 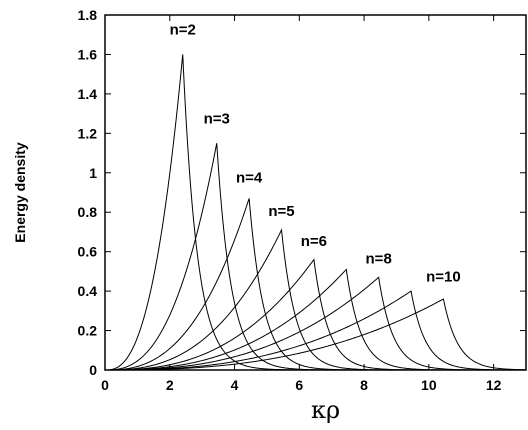 I want to click on annotation-n8: n=8, so click(x=379, y=259).